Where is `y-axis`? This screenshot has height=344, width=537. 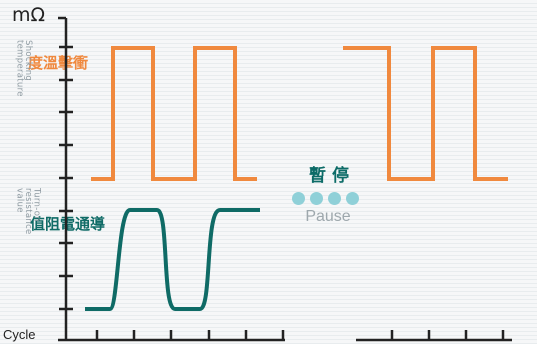
y-axis is located at coordinates (65, 178).